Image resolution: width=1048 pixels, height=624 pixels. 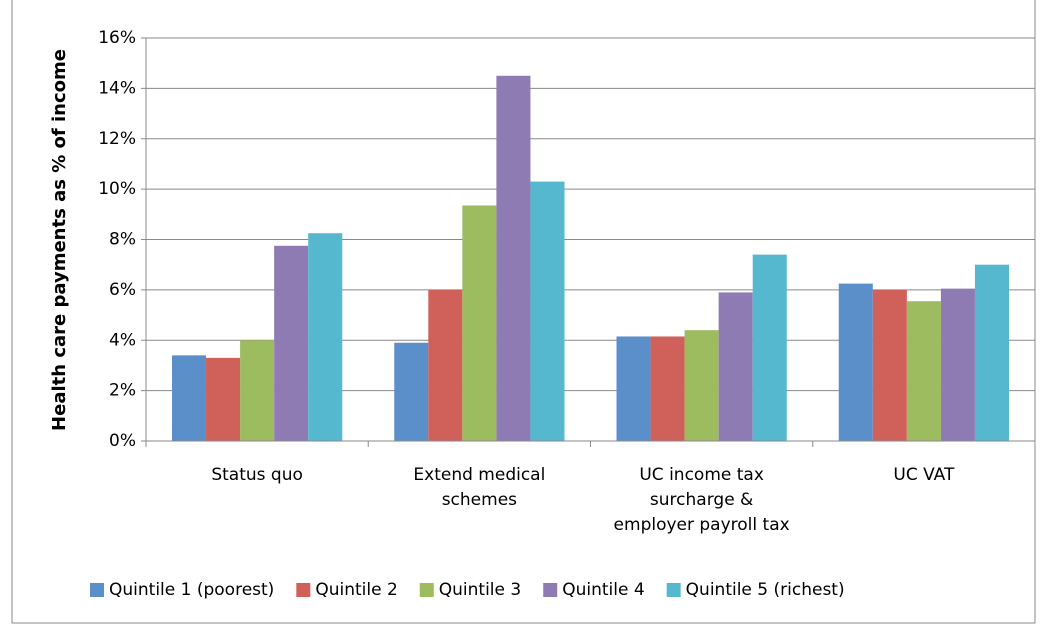 What do you see at coordinates (117, 88) in the screenshot?
I see `y-tick-label: 14%` at bounding box center [117, 88].